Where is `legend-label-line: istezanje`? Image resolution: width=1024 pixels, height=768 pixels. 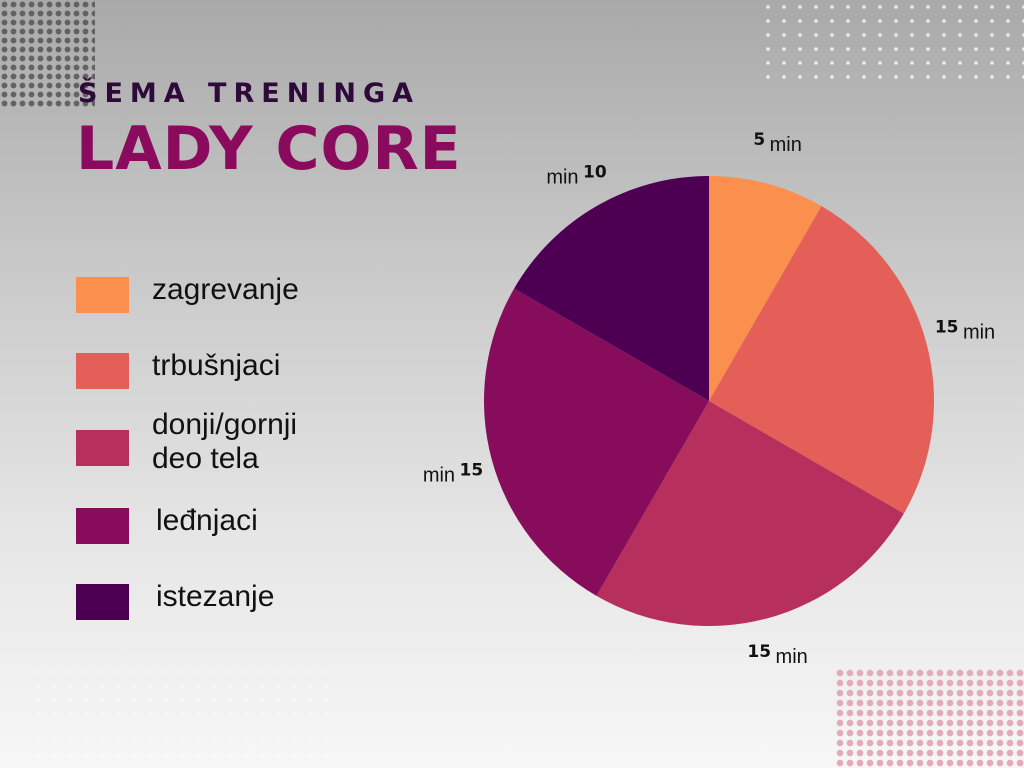
legend-label-line: istezanje is located at coordinates (215, 596).